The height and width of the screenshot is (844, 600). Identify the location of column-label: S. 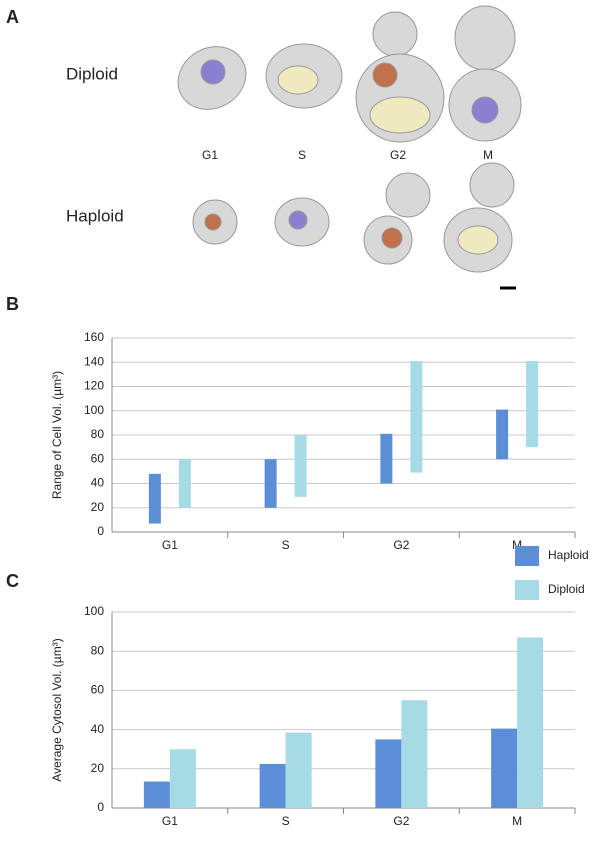
(302, 155).